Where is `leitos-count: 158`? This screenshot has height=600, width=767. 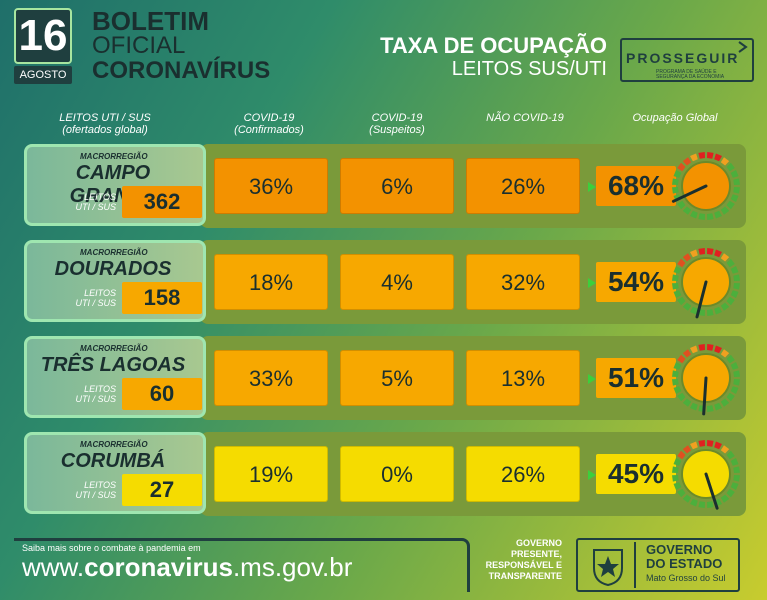 leitos-count: 158 is located at coordinates (162, 298).